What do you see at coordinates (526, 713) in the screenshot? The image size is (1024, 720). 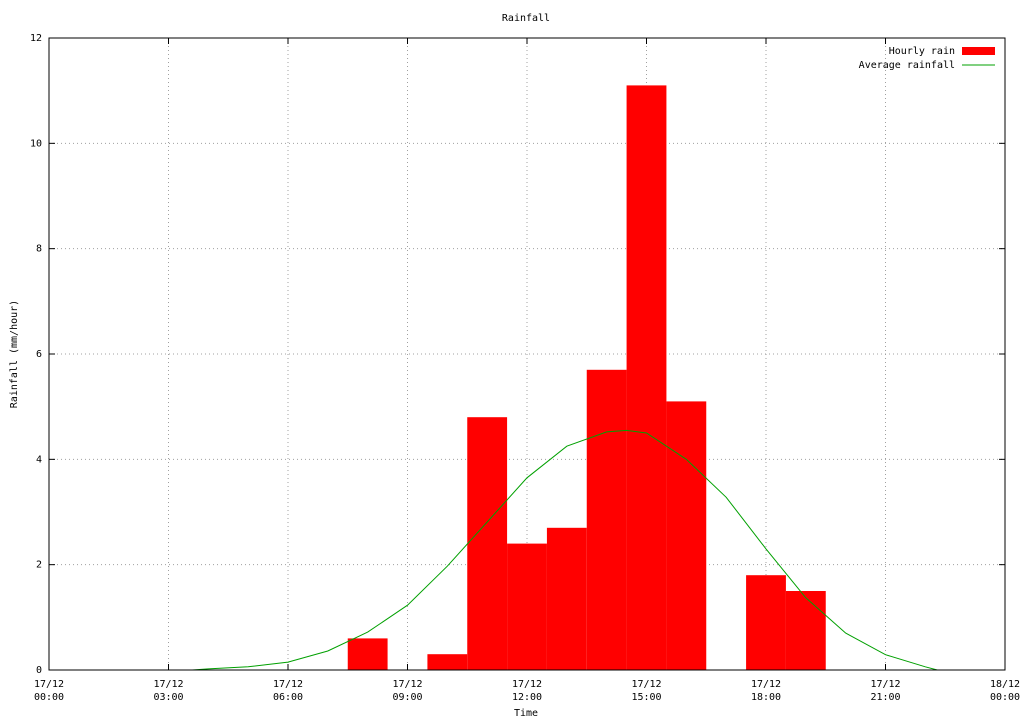 I see `x-axis-title: Time` at bounding box center [526, 713].